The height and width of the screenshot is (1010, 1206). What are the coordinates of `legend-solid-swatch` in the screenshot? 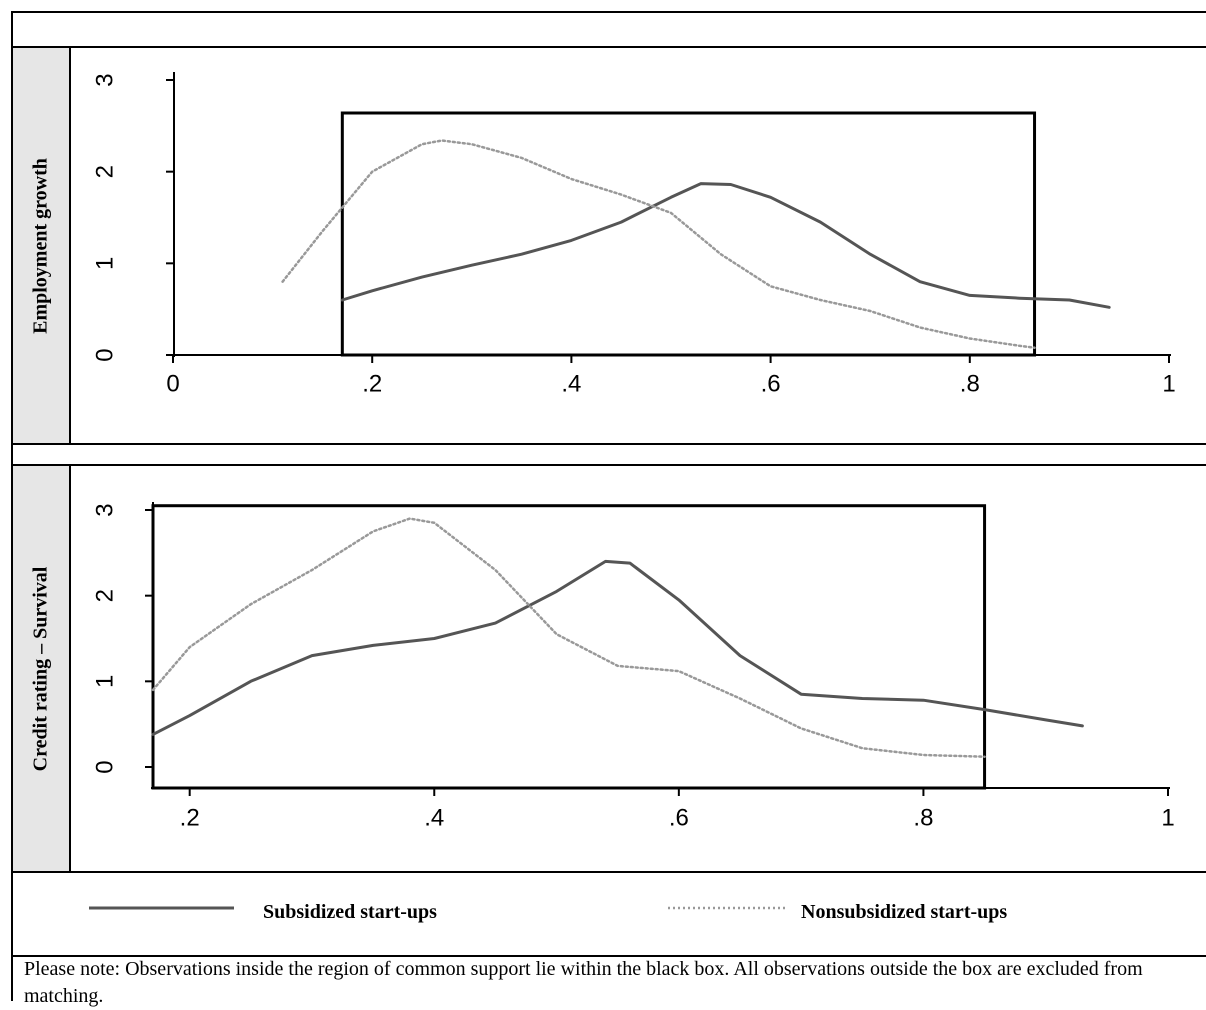 It's located at (161, 908).